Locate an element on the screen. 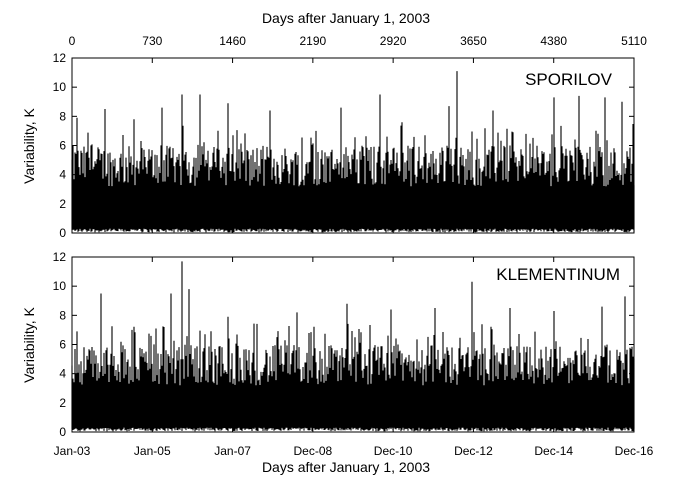 This screenshot has width=677, height=496. top-axis-tick-label: 0 is located at coordinates (72, 41).